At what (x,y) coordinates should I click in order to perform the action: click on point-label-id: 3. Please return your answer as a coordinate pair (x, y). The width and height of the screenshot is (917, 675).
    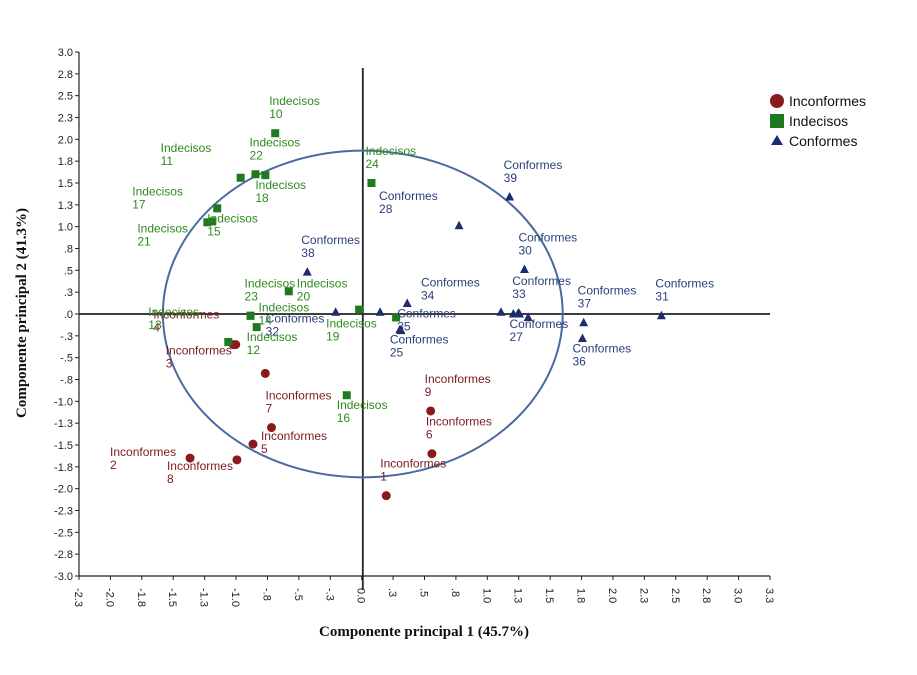
    Looking at the image, I should click on (169, 364).